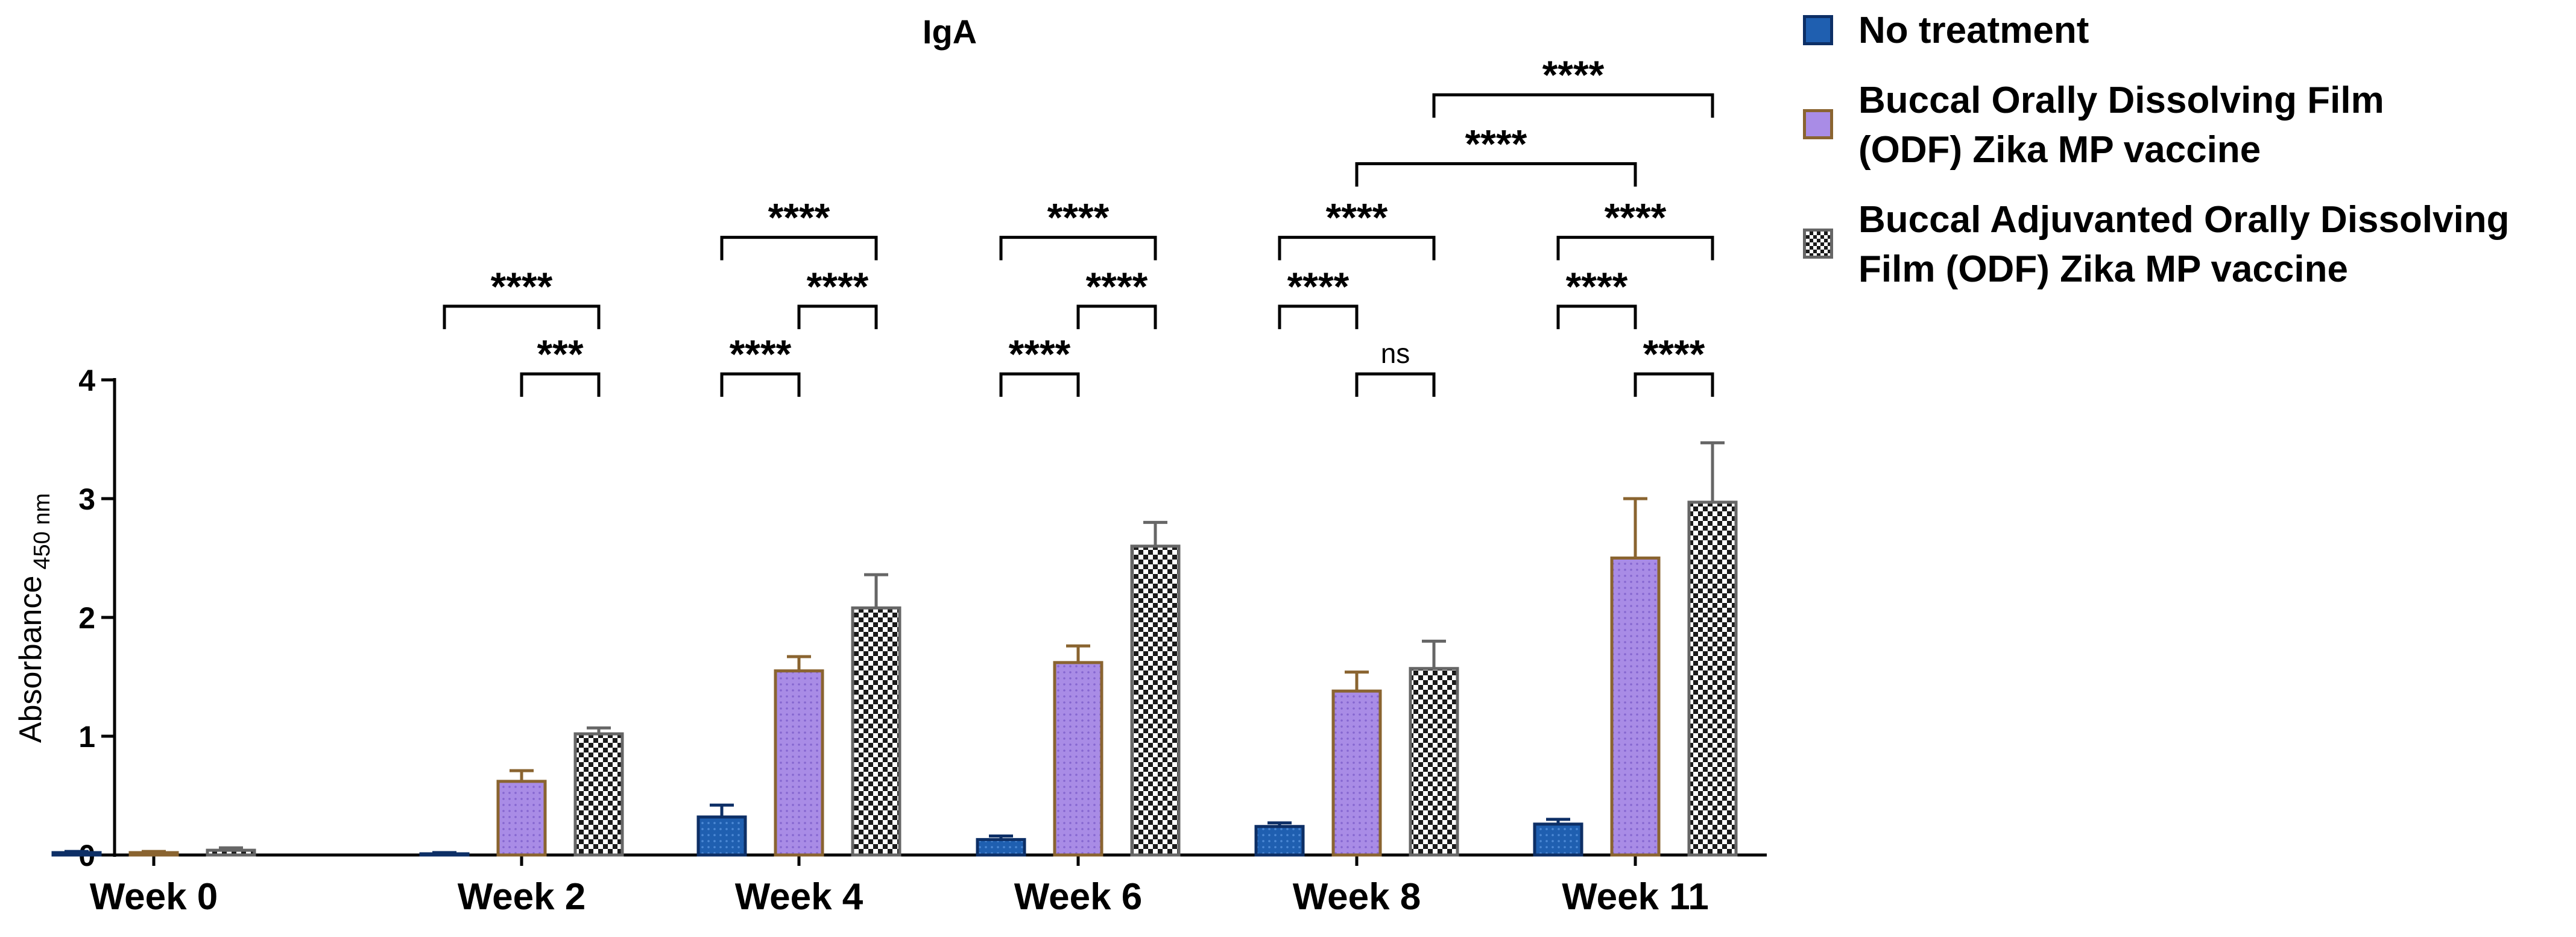  What do you see at coordinates (42, 531) in the screenshot?
I see `y-axis-label-subscript: 450 nm` at bounding box center [42, 531].